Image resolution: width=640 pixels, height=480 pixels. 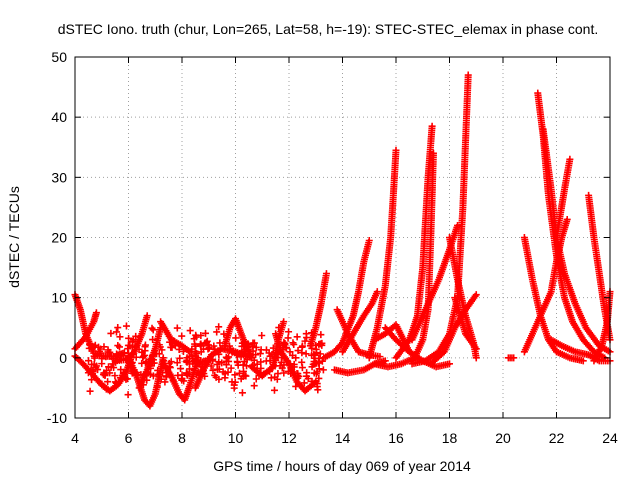 What do you see at coordinates (396, 438) in the screenshot?
I see `x-tick-label: 16` at bounding box center [396, 438].